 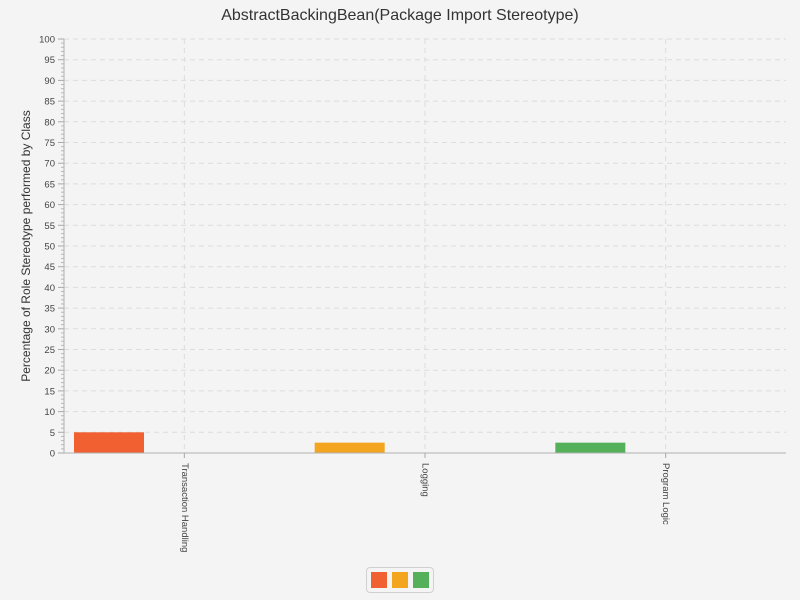 What do you see at coordinates (425, 502) in the screenshot?
I see `x-ticks: Transaction Handling Logging Program Logic` at bounding box center [425, 502].